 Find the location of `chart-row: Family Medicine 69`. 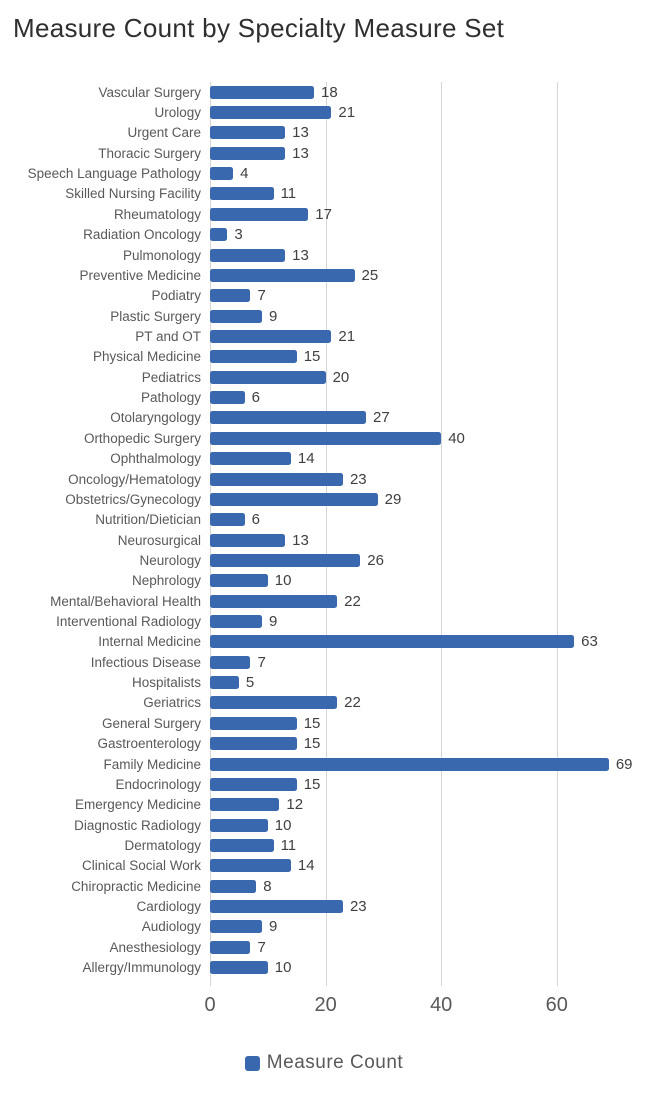

chart-row: Family Medicine 69 is located at coordinates (324, 764).